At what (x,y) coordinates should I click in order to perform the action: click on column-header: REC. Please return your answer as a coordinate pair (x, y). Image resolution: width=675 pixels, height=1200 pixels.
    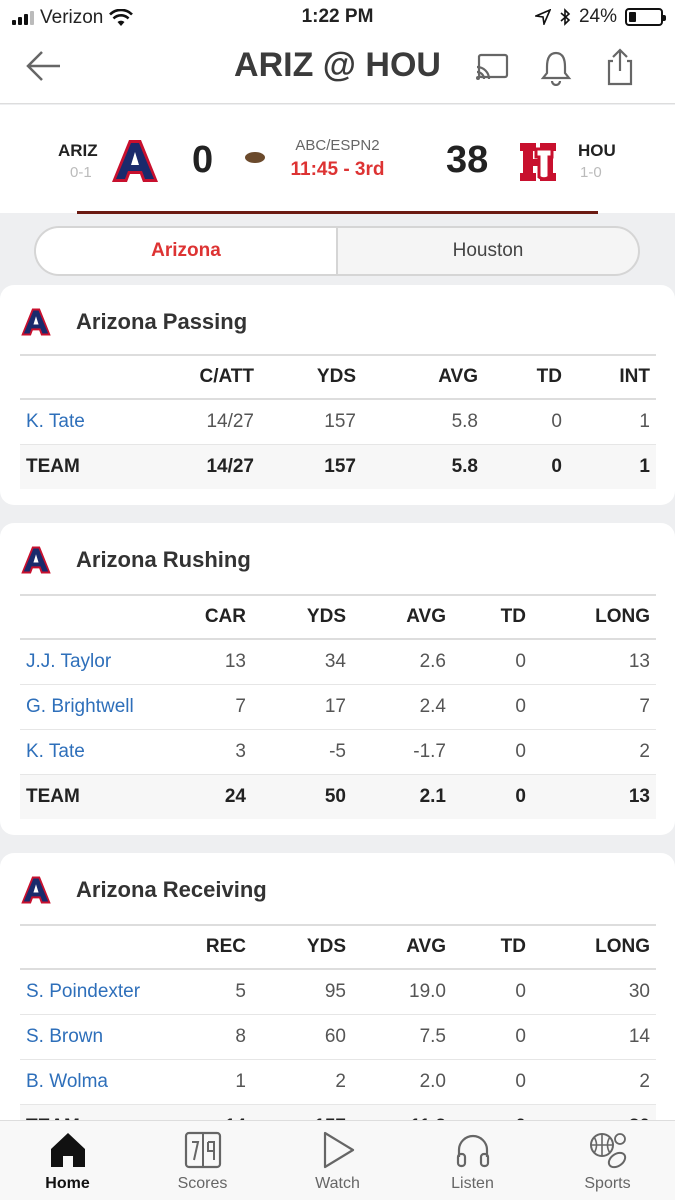
    Looking at the image, I should click on (221, 947).